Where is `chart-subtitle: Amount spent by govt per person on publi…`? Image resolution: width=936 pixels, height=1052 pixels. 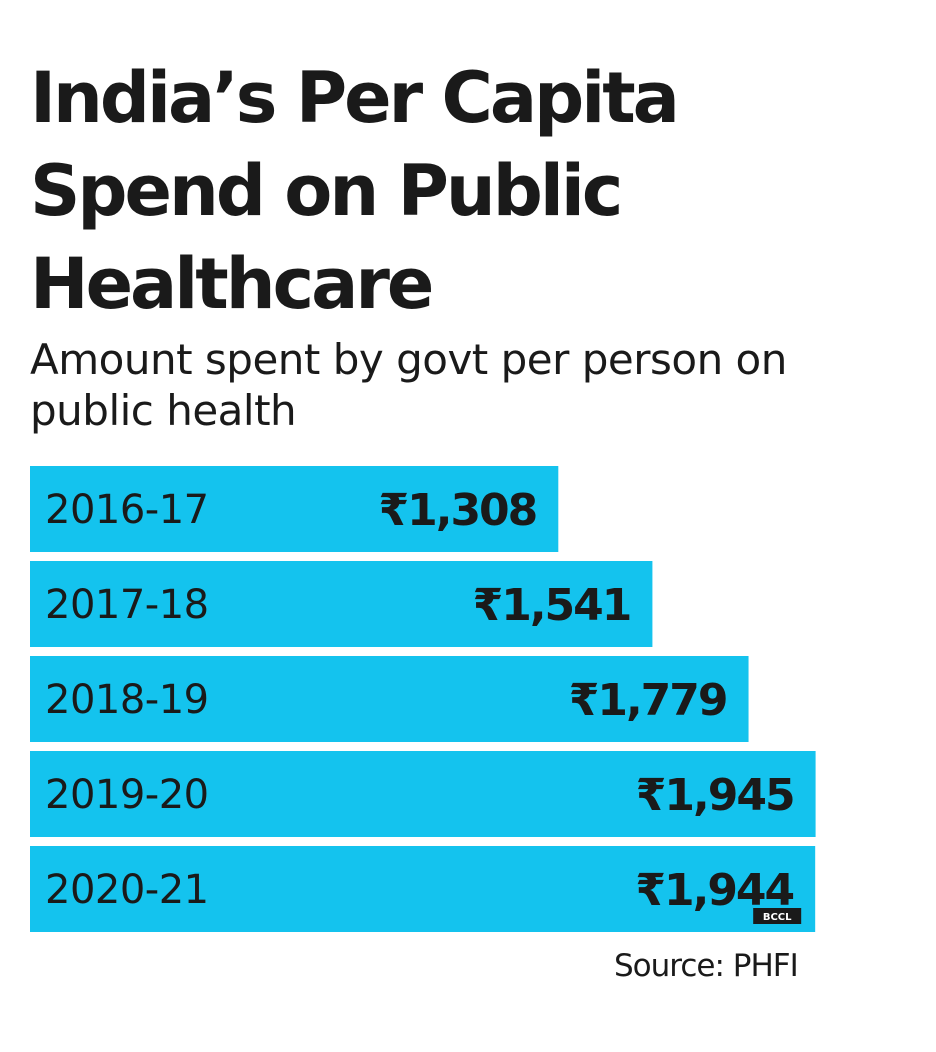
chart-subtitle: Amount spent by govt per person on publi… is located at coordinates (408, 385).